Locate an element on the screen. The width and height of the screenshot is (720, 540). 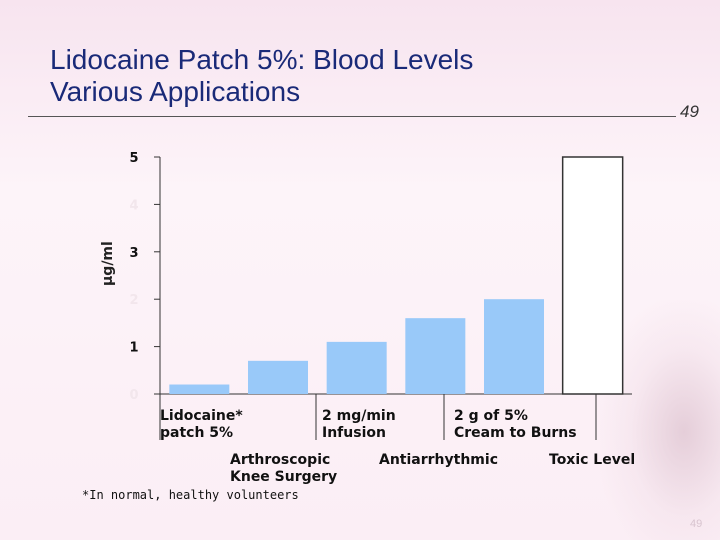
y-tick-label: 0 is located at coordinates (133, 395).